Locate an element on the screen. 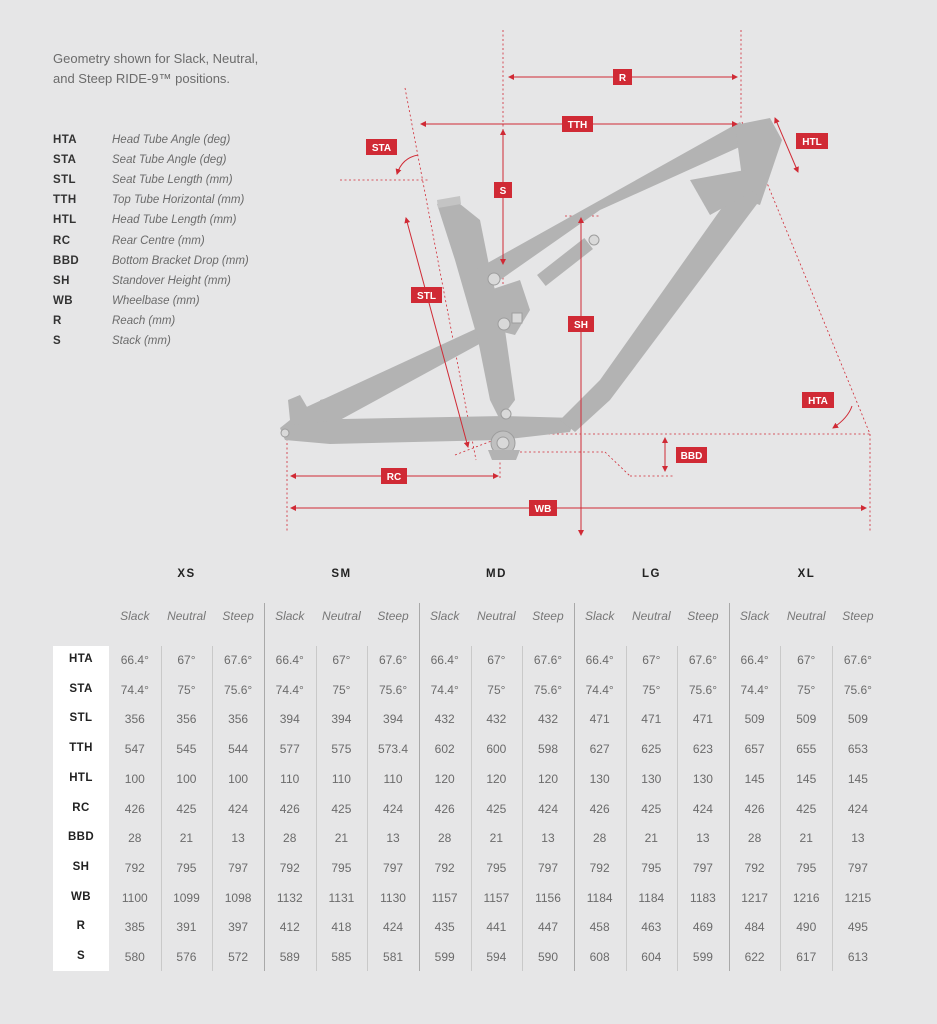 This screenshot has width=937, height=1024. table-cell: 797 is located at coordinates (702, 867).